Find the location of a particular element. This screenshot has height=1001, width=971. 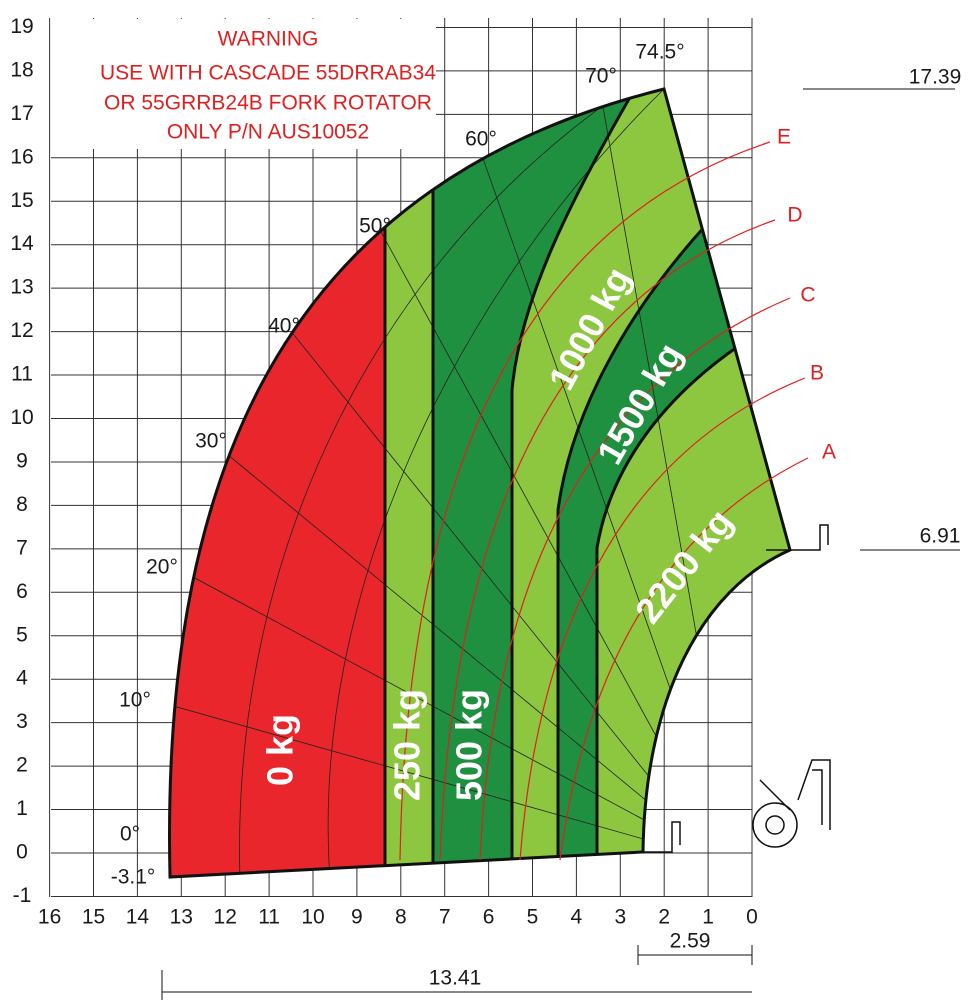

x-tick-label: 4 is located at coordinates (577, 917).